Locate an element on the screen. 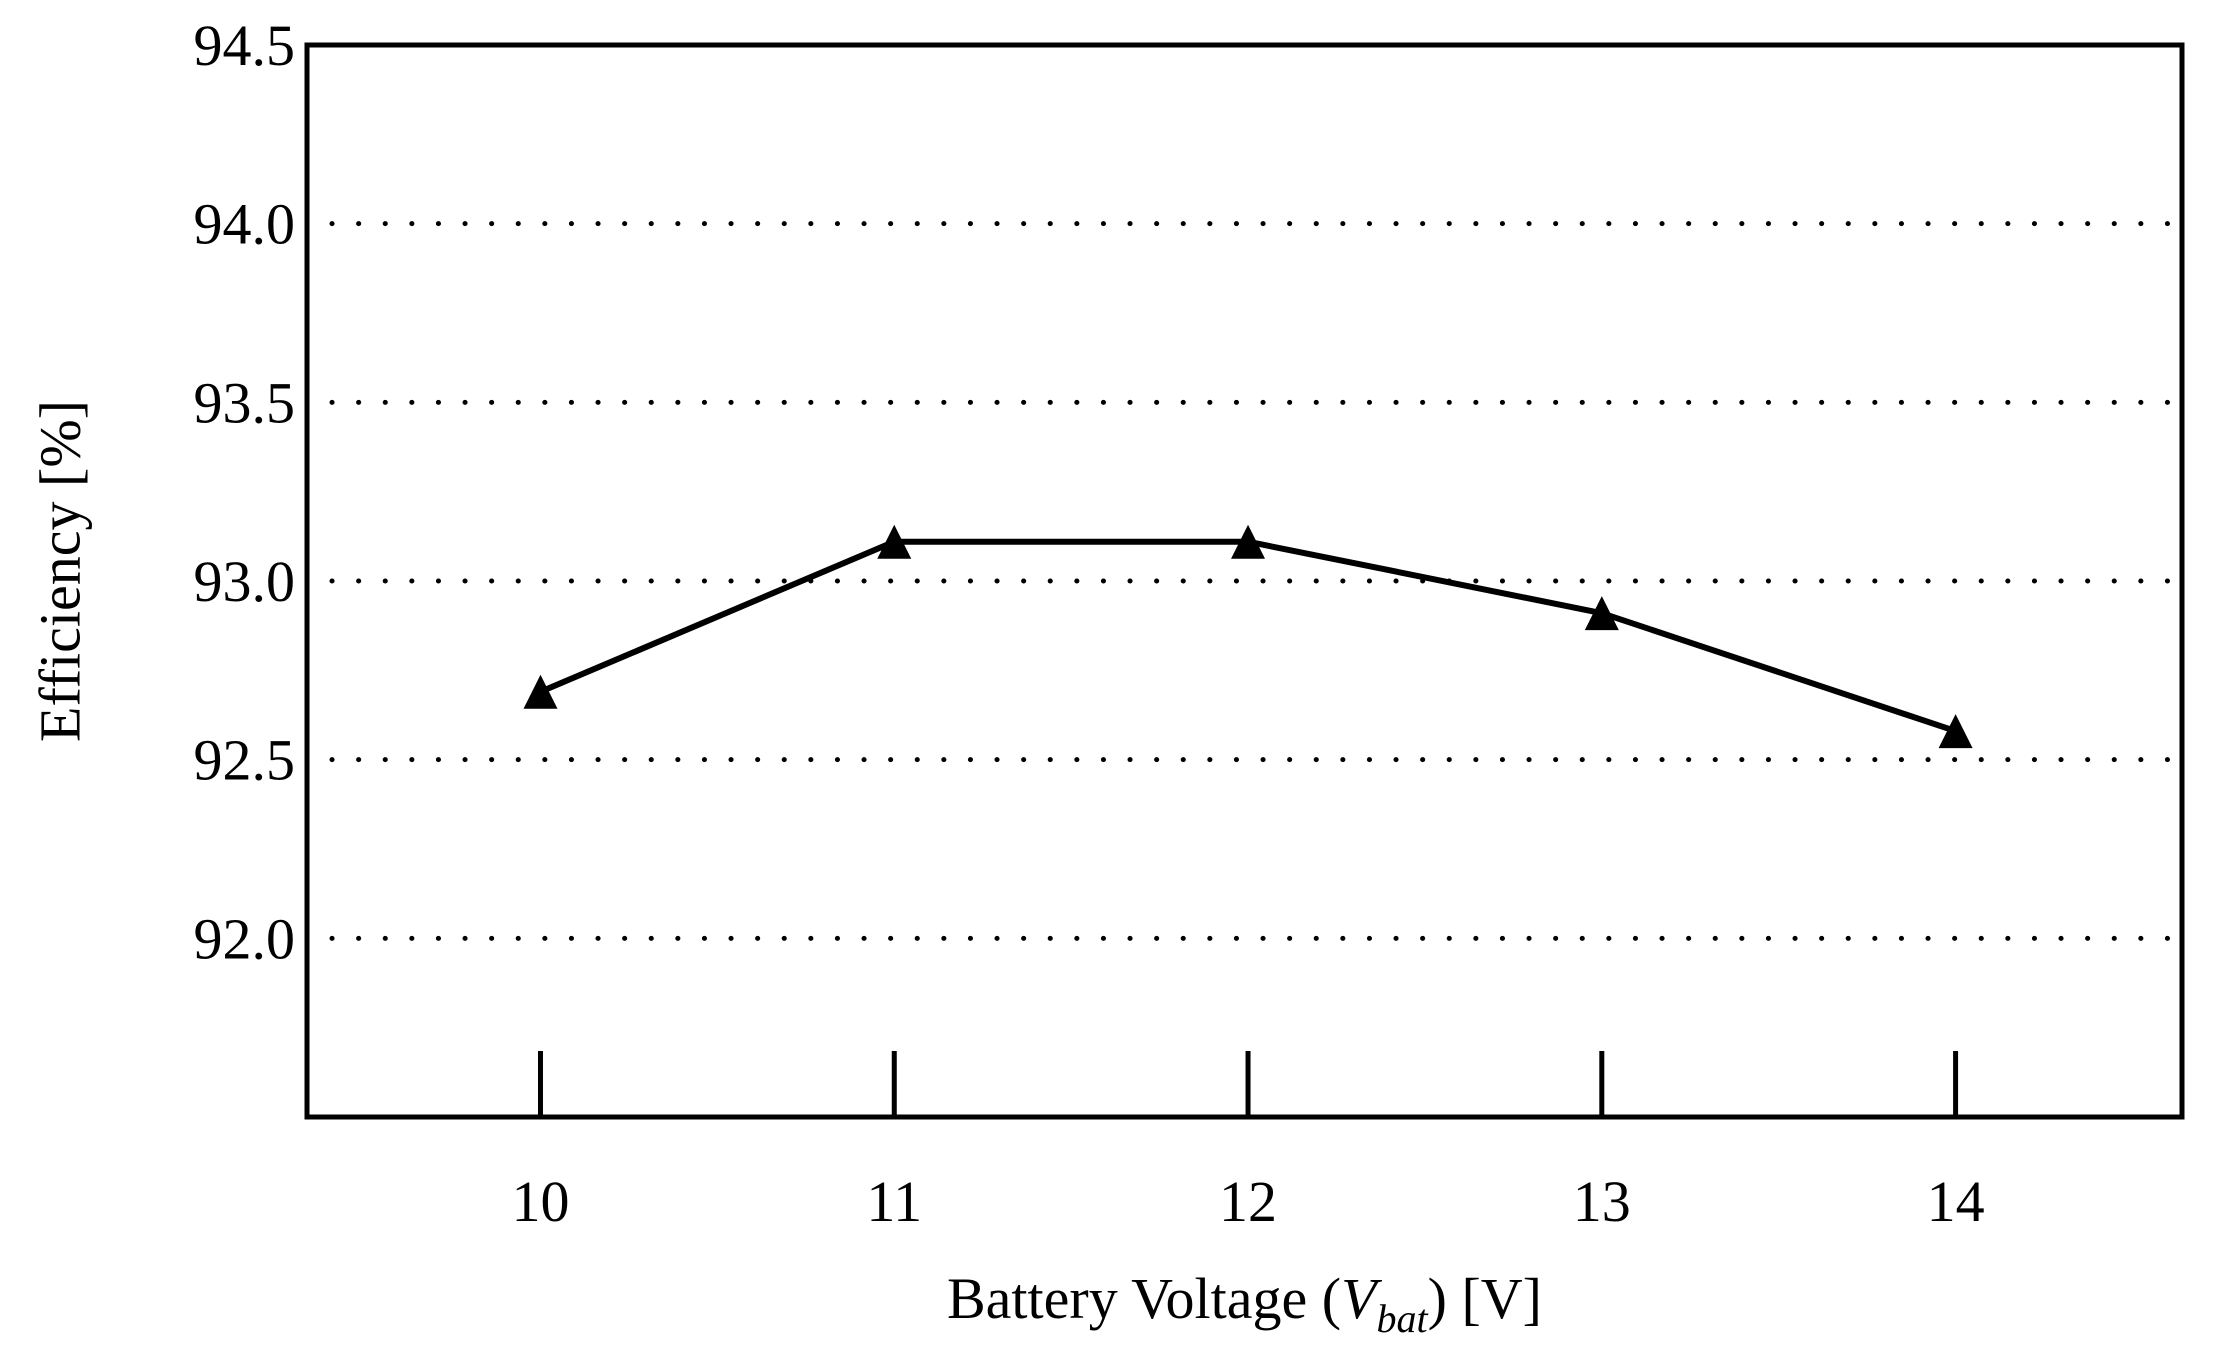  y-tick-label: 94.0 is located at coordinates (245, 224).